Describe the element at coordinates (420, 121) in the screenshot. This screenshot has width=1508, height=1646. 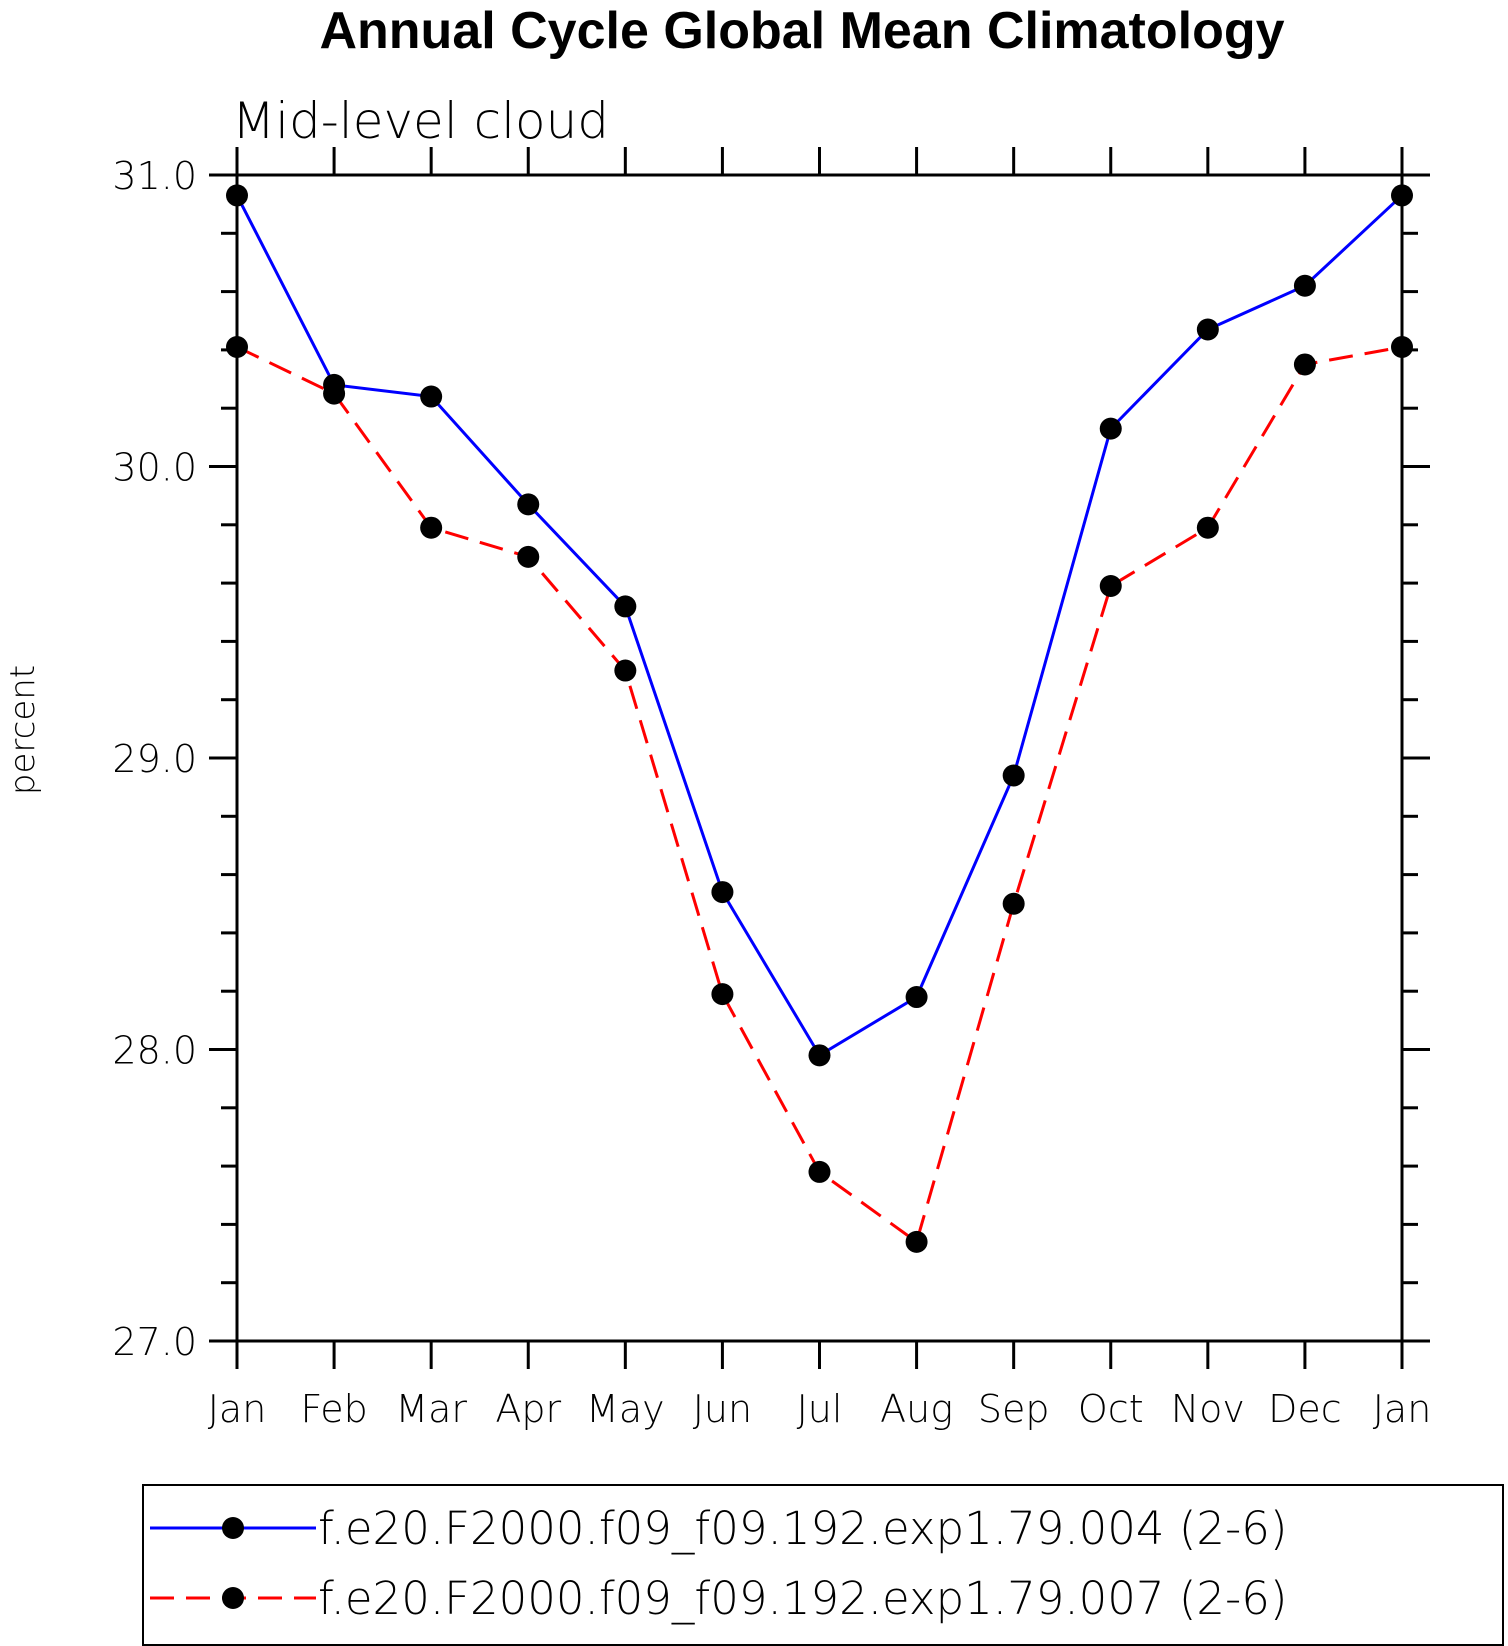
I see `chart-subtitle: Mid-level cloud` at that location.